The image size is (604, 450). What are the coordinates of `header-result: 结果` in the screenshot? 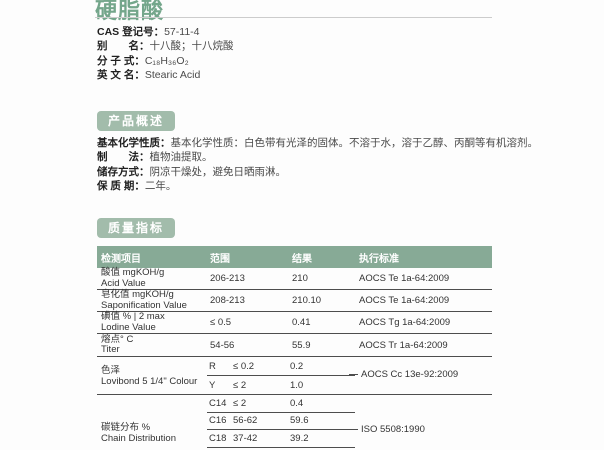 It's located at (302, 259).